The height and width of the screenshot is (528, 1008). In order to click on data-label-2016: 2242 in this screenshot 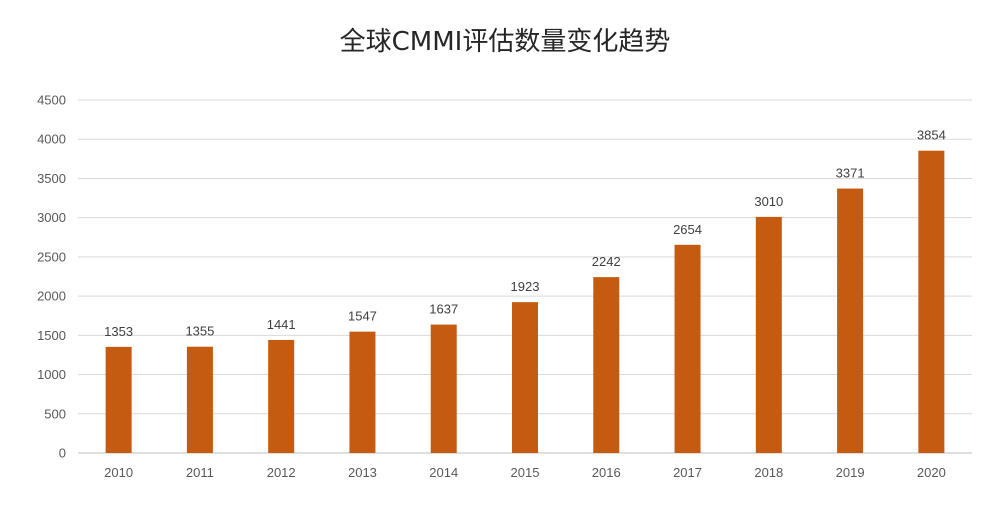, I will do `click(606, 261)`.